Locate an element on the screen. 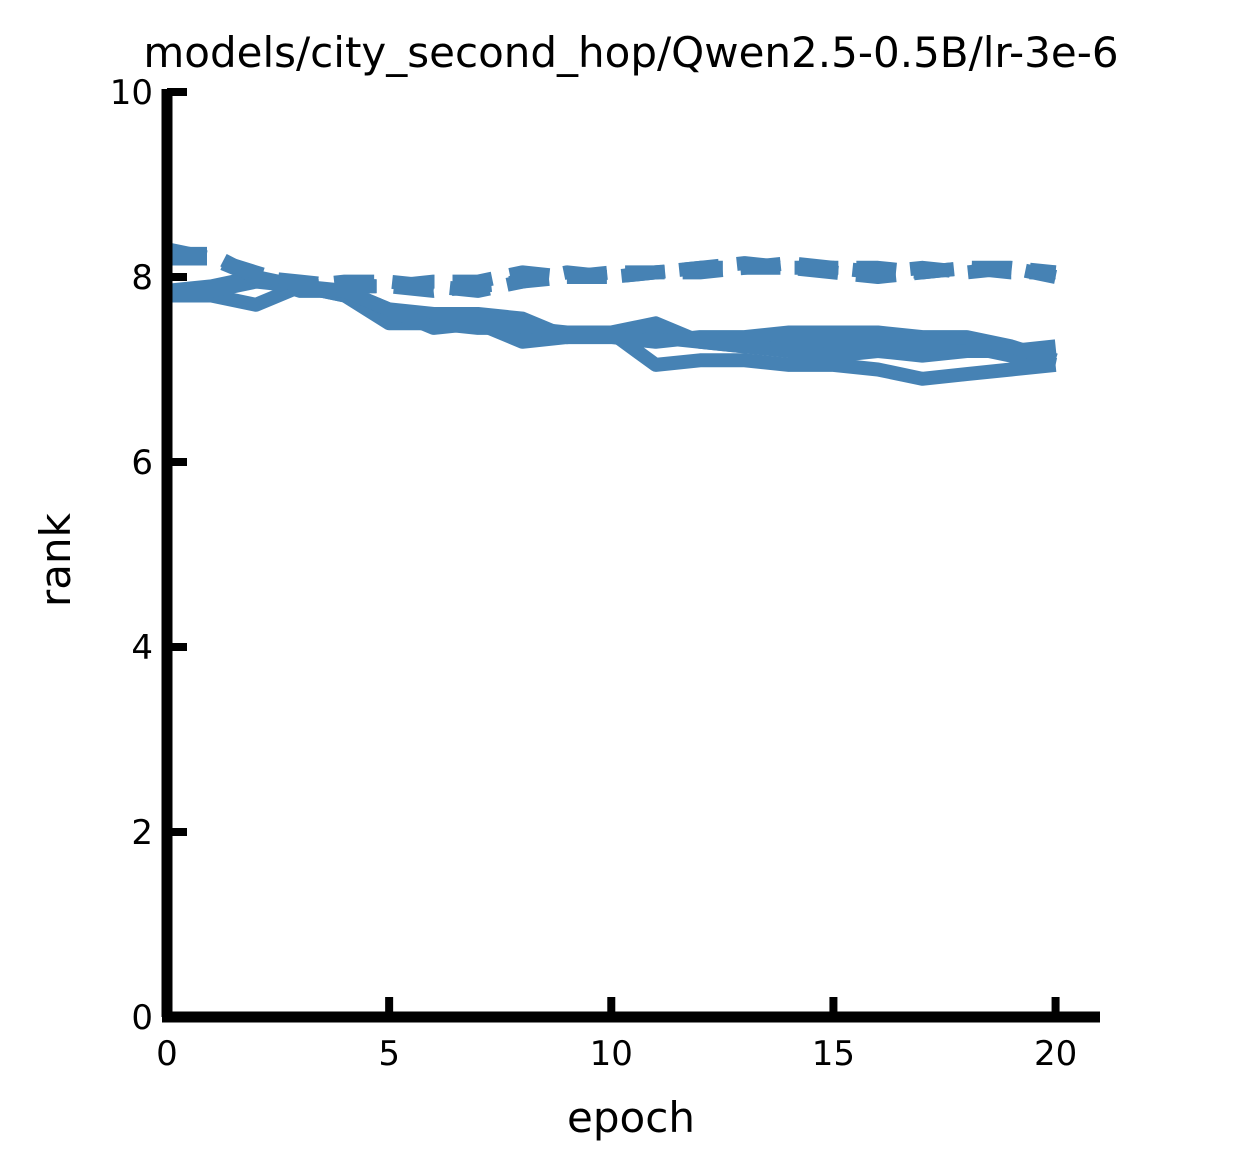 The image size is (1242, 1172). y-axis-label: rank is located at coordinates (55, 559).